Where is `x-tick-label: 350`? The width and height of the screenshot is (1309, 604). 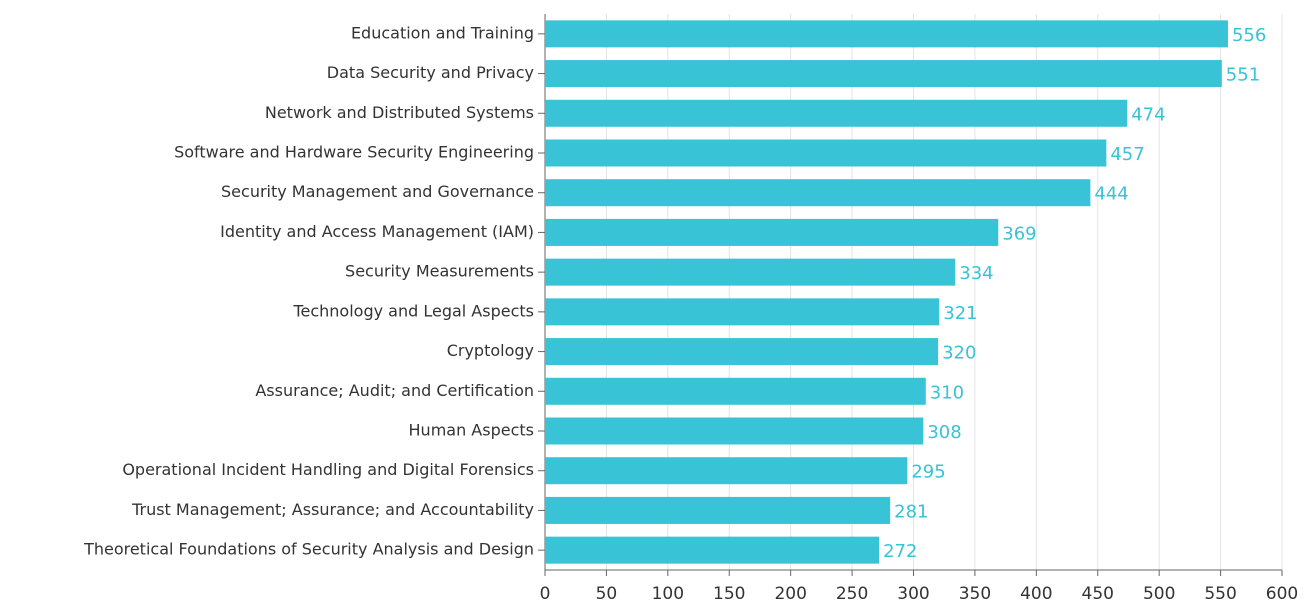
x-tick-label: 350 is located at coordinates (975, 594).